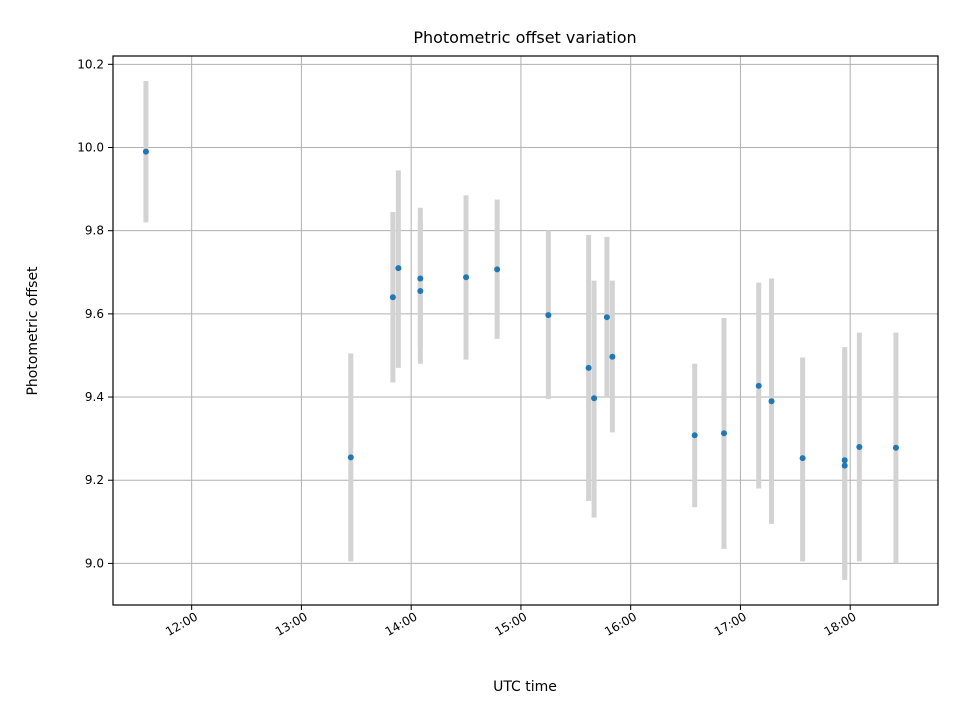 This screenshot has width=960, height=720. I want to click on y-tick-label: 9.0, so click(94, 563).